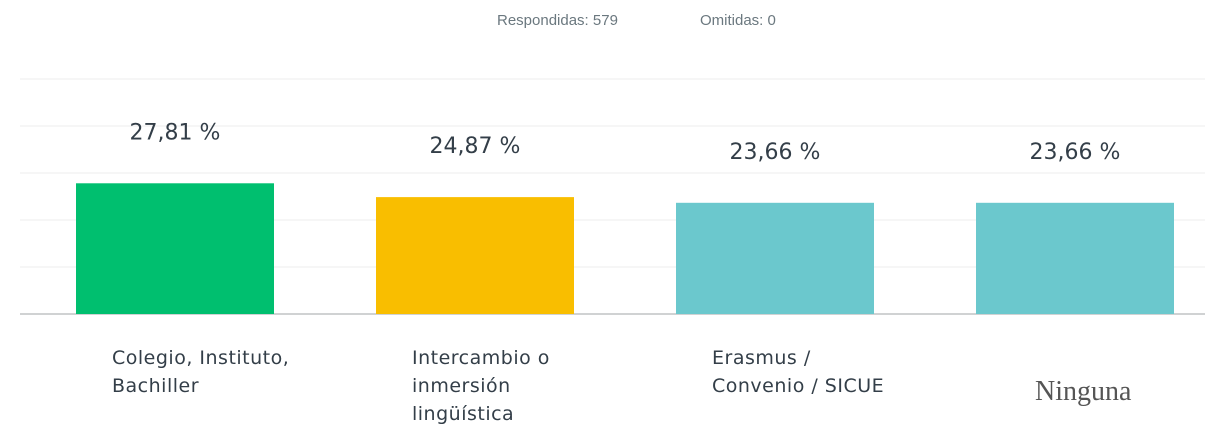  I want to click on category-label: Erasmus / Convenio / SICUE, so click(798, 372).